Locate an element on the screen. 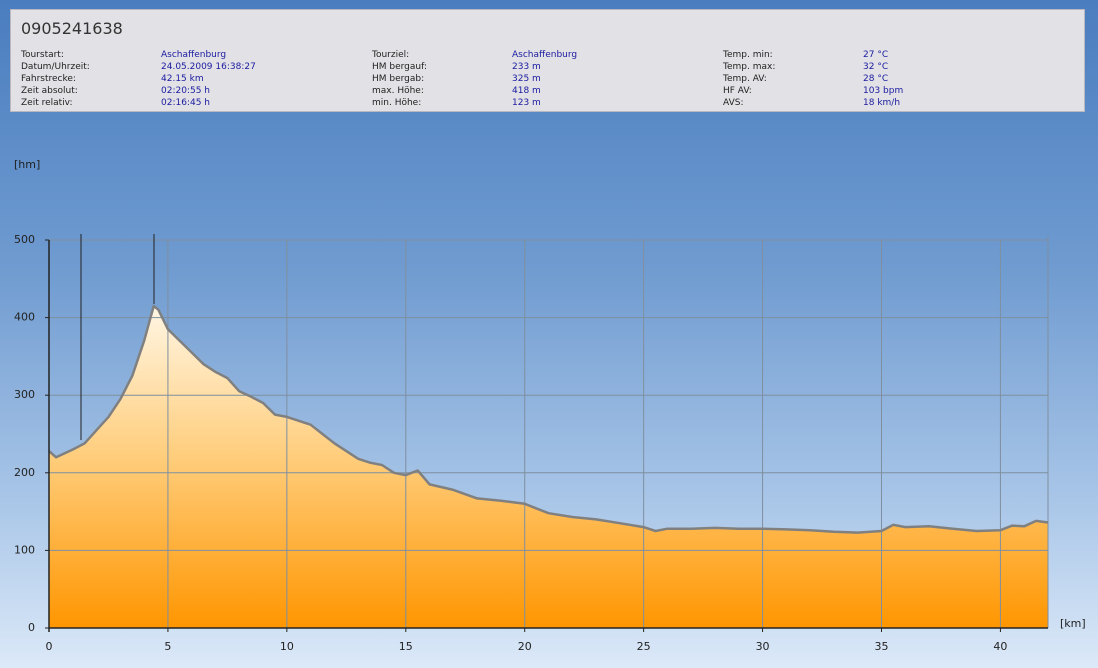 The height and width of the screenshot is (668, 1098). y-tick-label: 400 is located at coordinates (24, 317).